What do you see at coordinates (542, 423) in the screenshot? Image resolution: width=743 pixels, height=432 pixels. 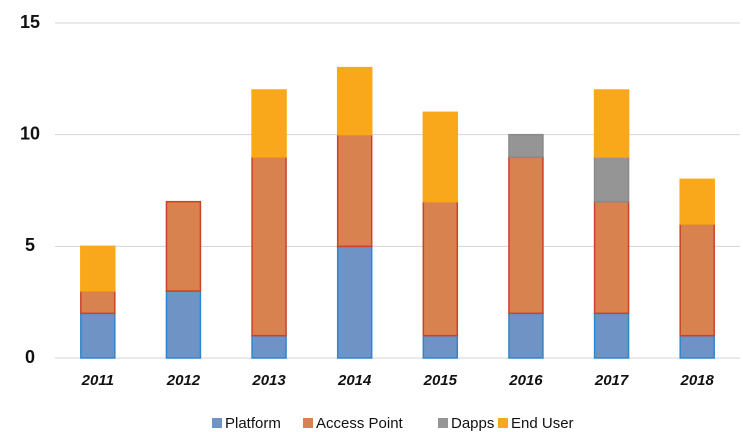 I see `legend-label: End User` at bounding box center [542, 423].